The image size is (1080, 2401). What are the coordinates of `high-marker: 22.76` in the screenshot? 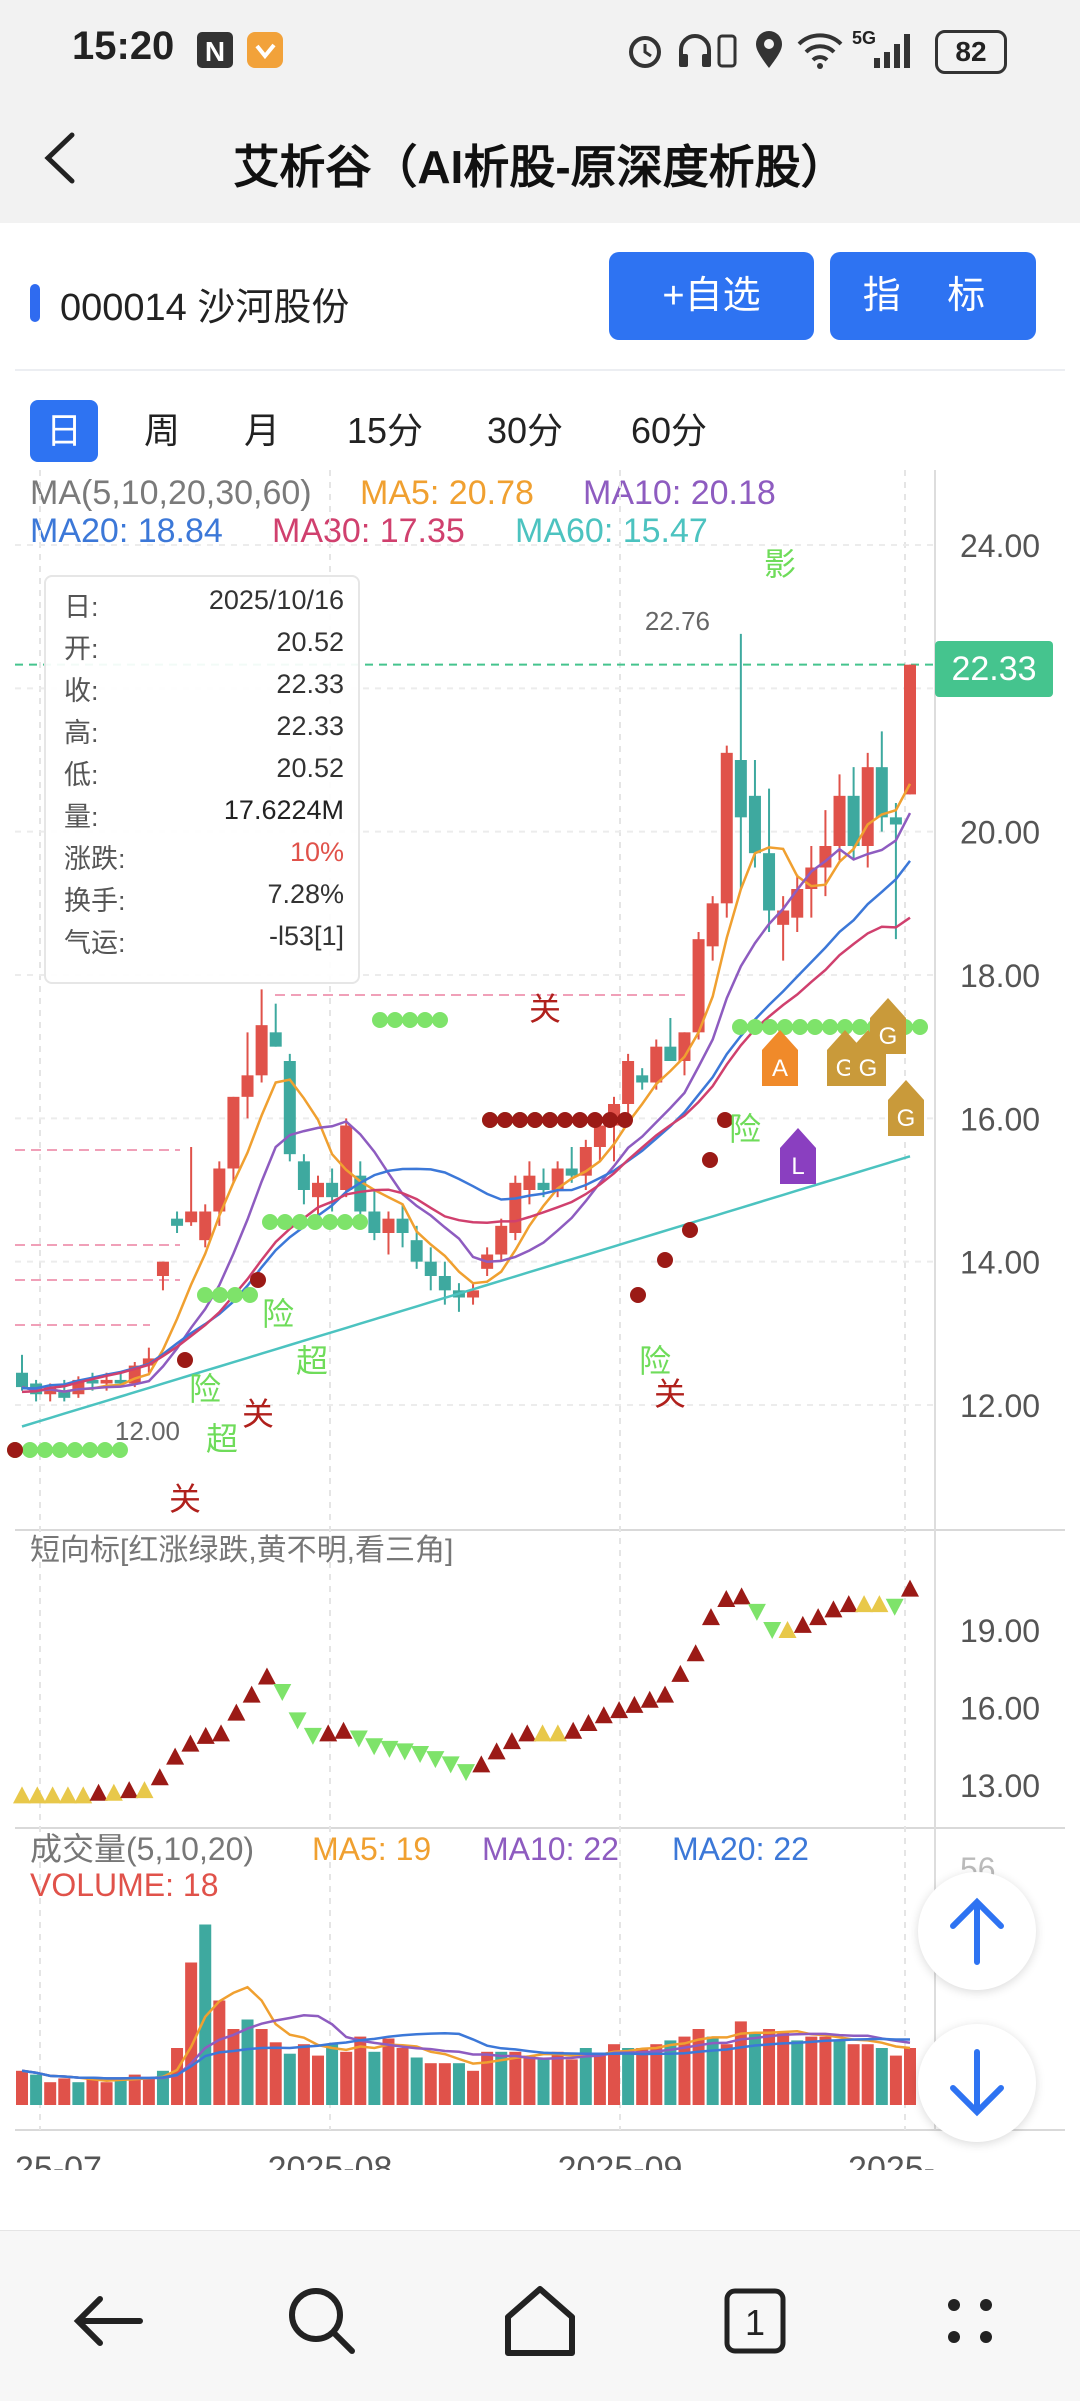 It's located at (677, 621).